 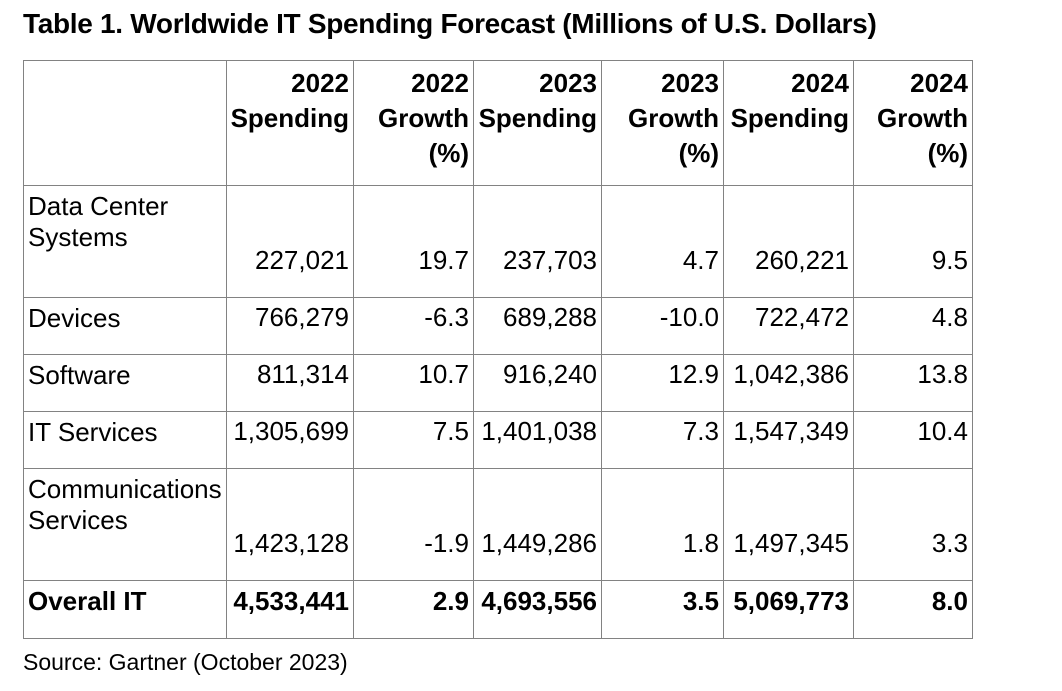 I want to click on table-cell: 4.7, so click(x=662, y=241).